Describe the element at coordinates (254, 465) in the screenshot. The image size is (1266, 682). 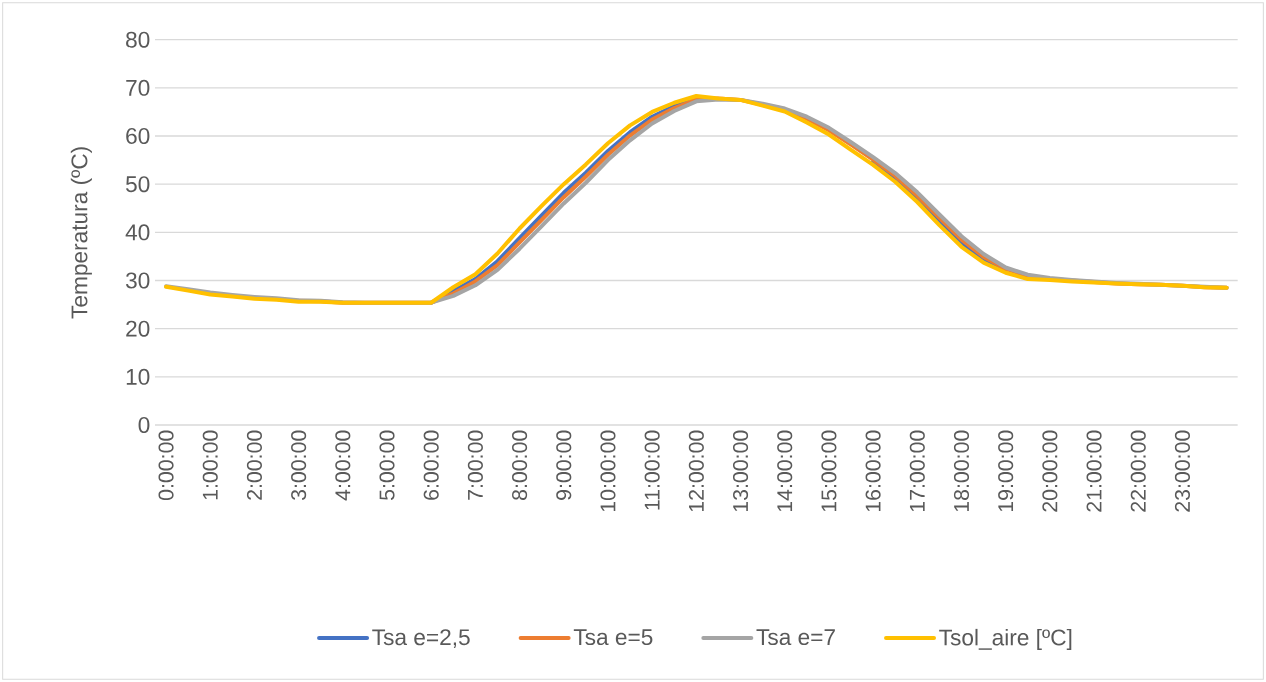
I see `x-tick-label: 2:00:00` at that location.